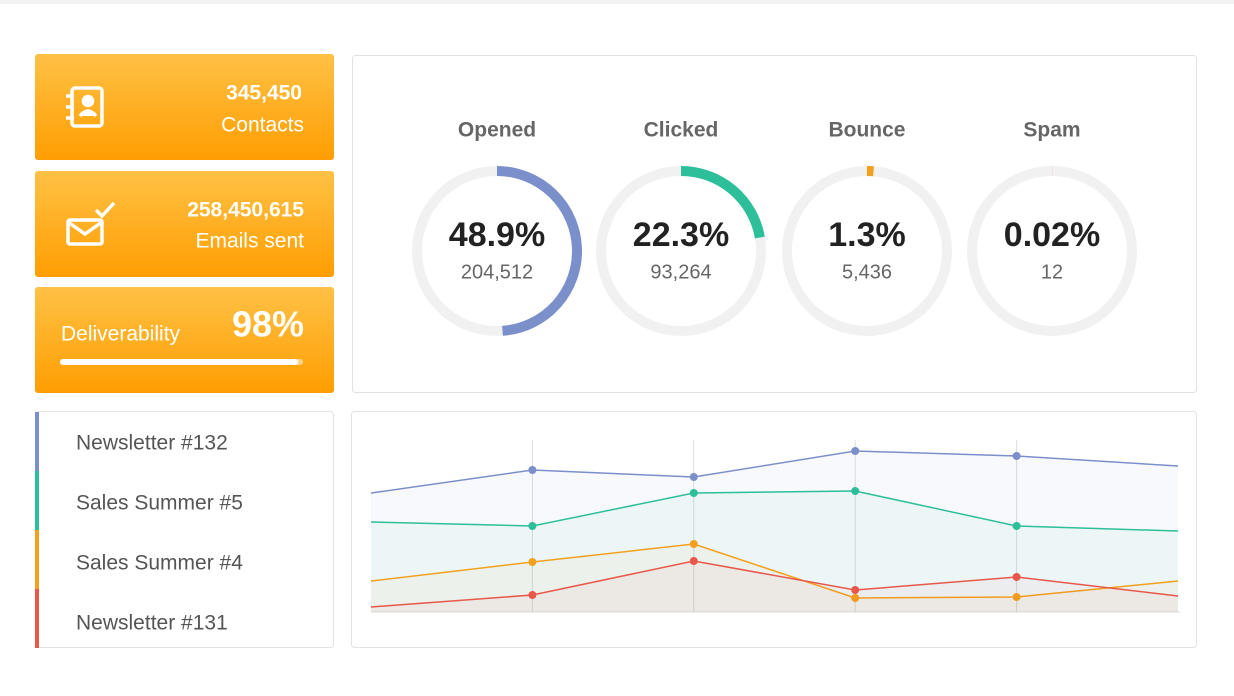  What do you see at coordinates (85, 107) in the screenshot?
I see `contacts-icon` at bounding box center [85, 107].